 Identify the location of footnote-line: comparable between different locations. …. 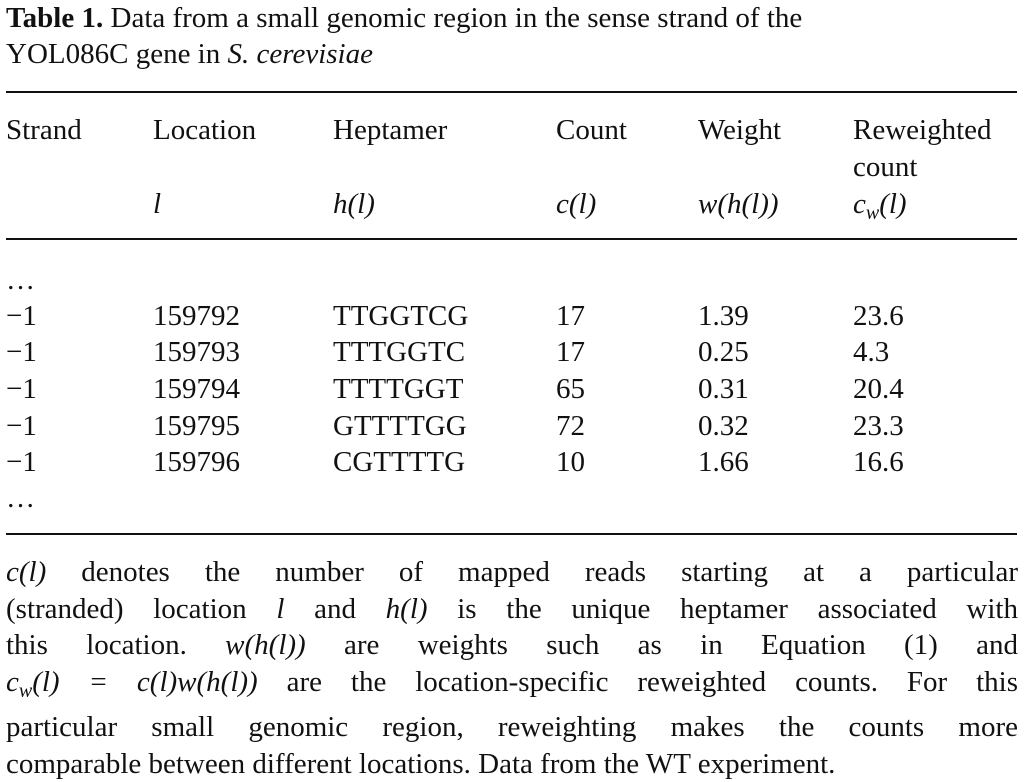
(421, 763).